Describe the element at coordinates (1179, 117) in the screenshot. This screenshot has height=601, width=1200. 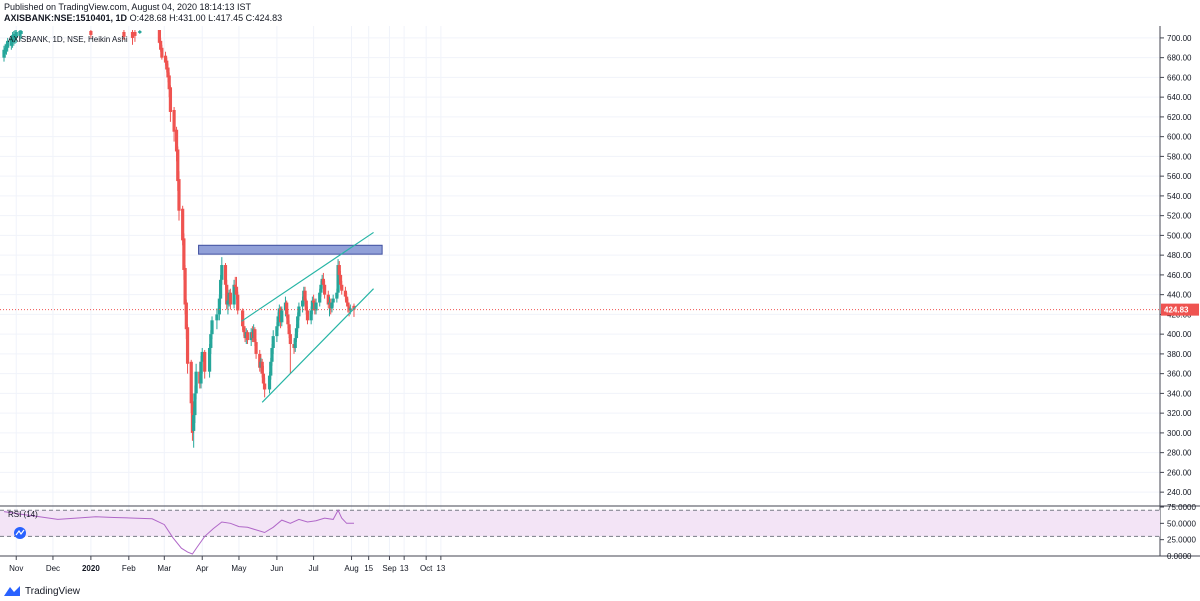
I see `price-tick-label: 620.00` at that location.